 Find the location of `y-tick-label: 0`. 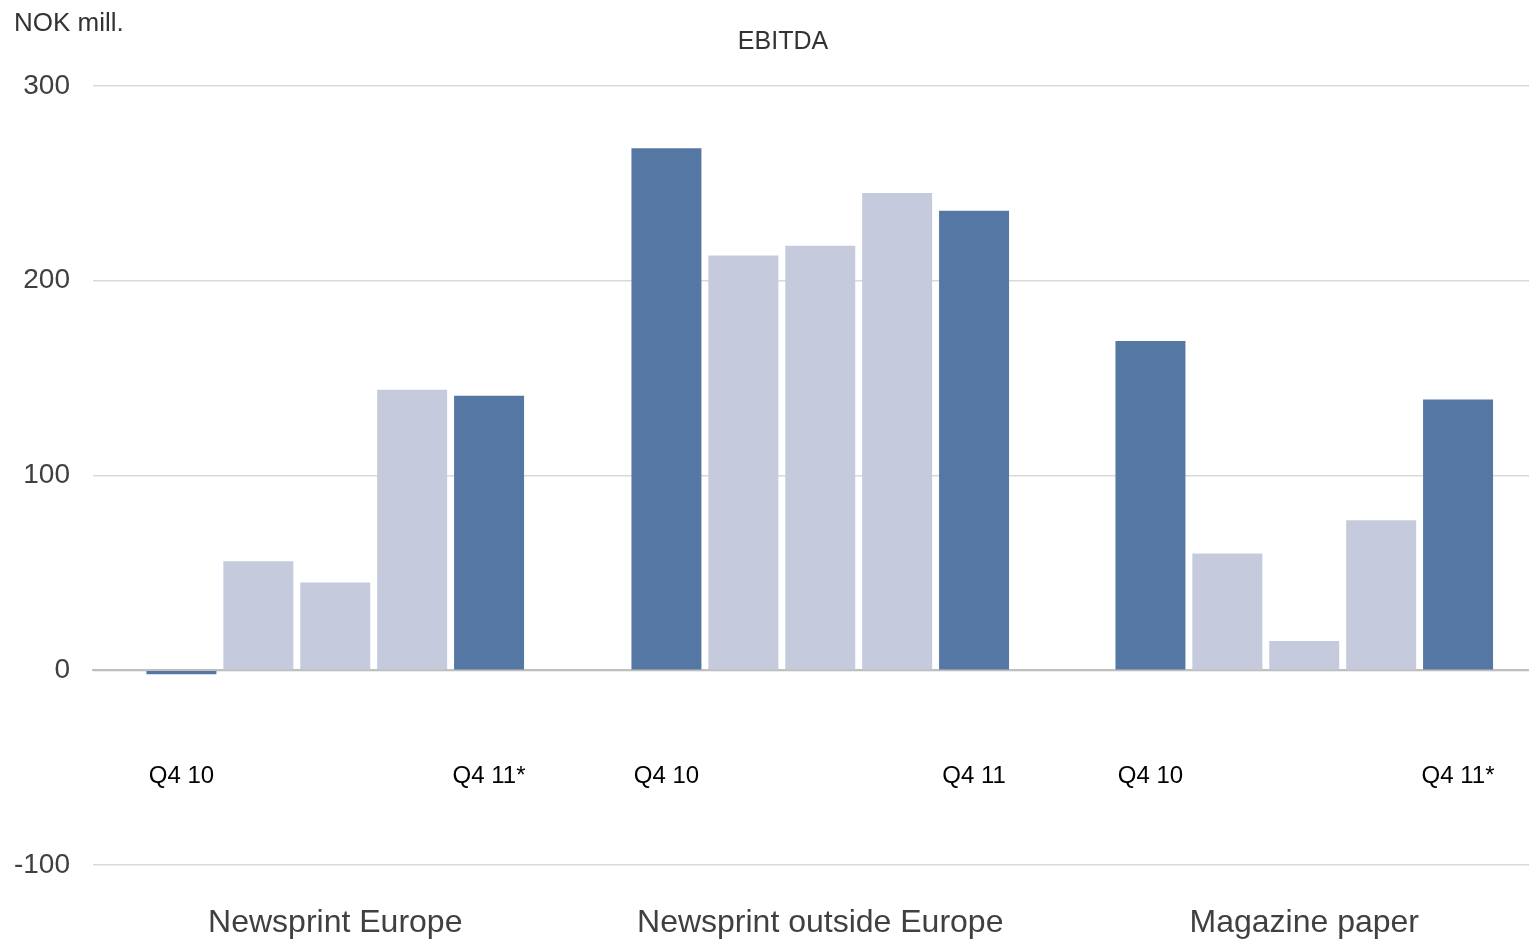

y-tick-label: 0 is located at coordinates (62, 668).